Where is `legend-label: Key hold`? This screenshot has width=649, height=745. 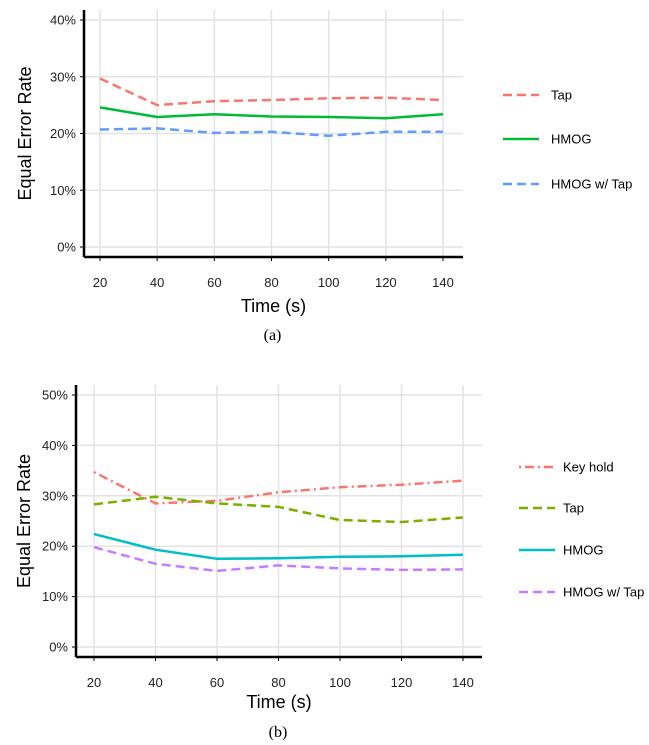 legend-label: Key hold is located at coordinates (588, 467).